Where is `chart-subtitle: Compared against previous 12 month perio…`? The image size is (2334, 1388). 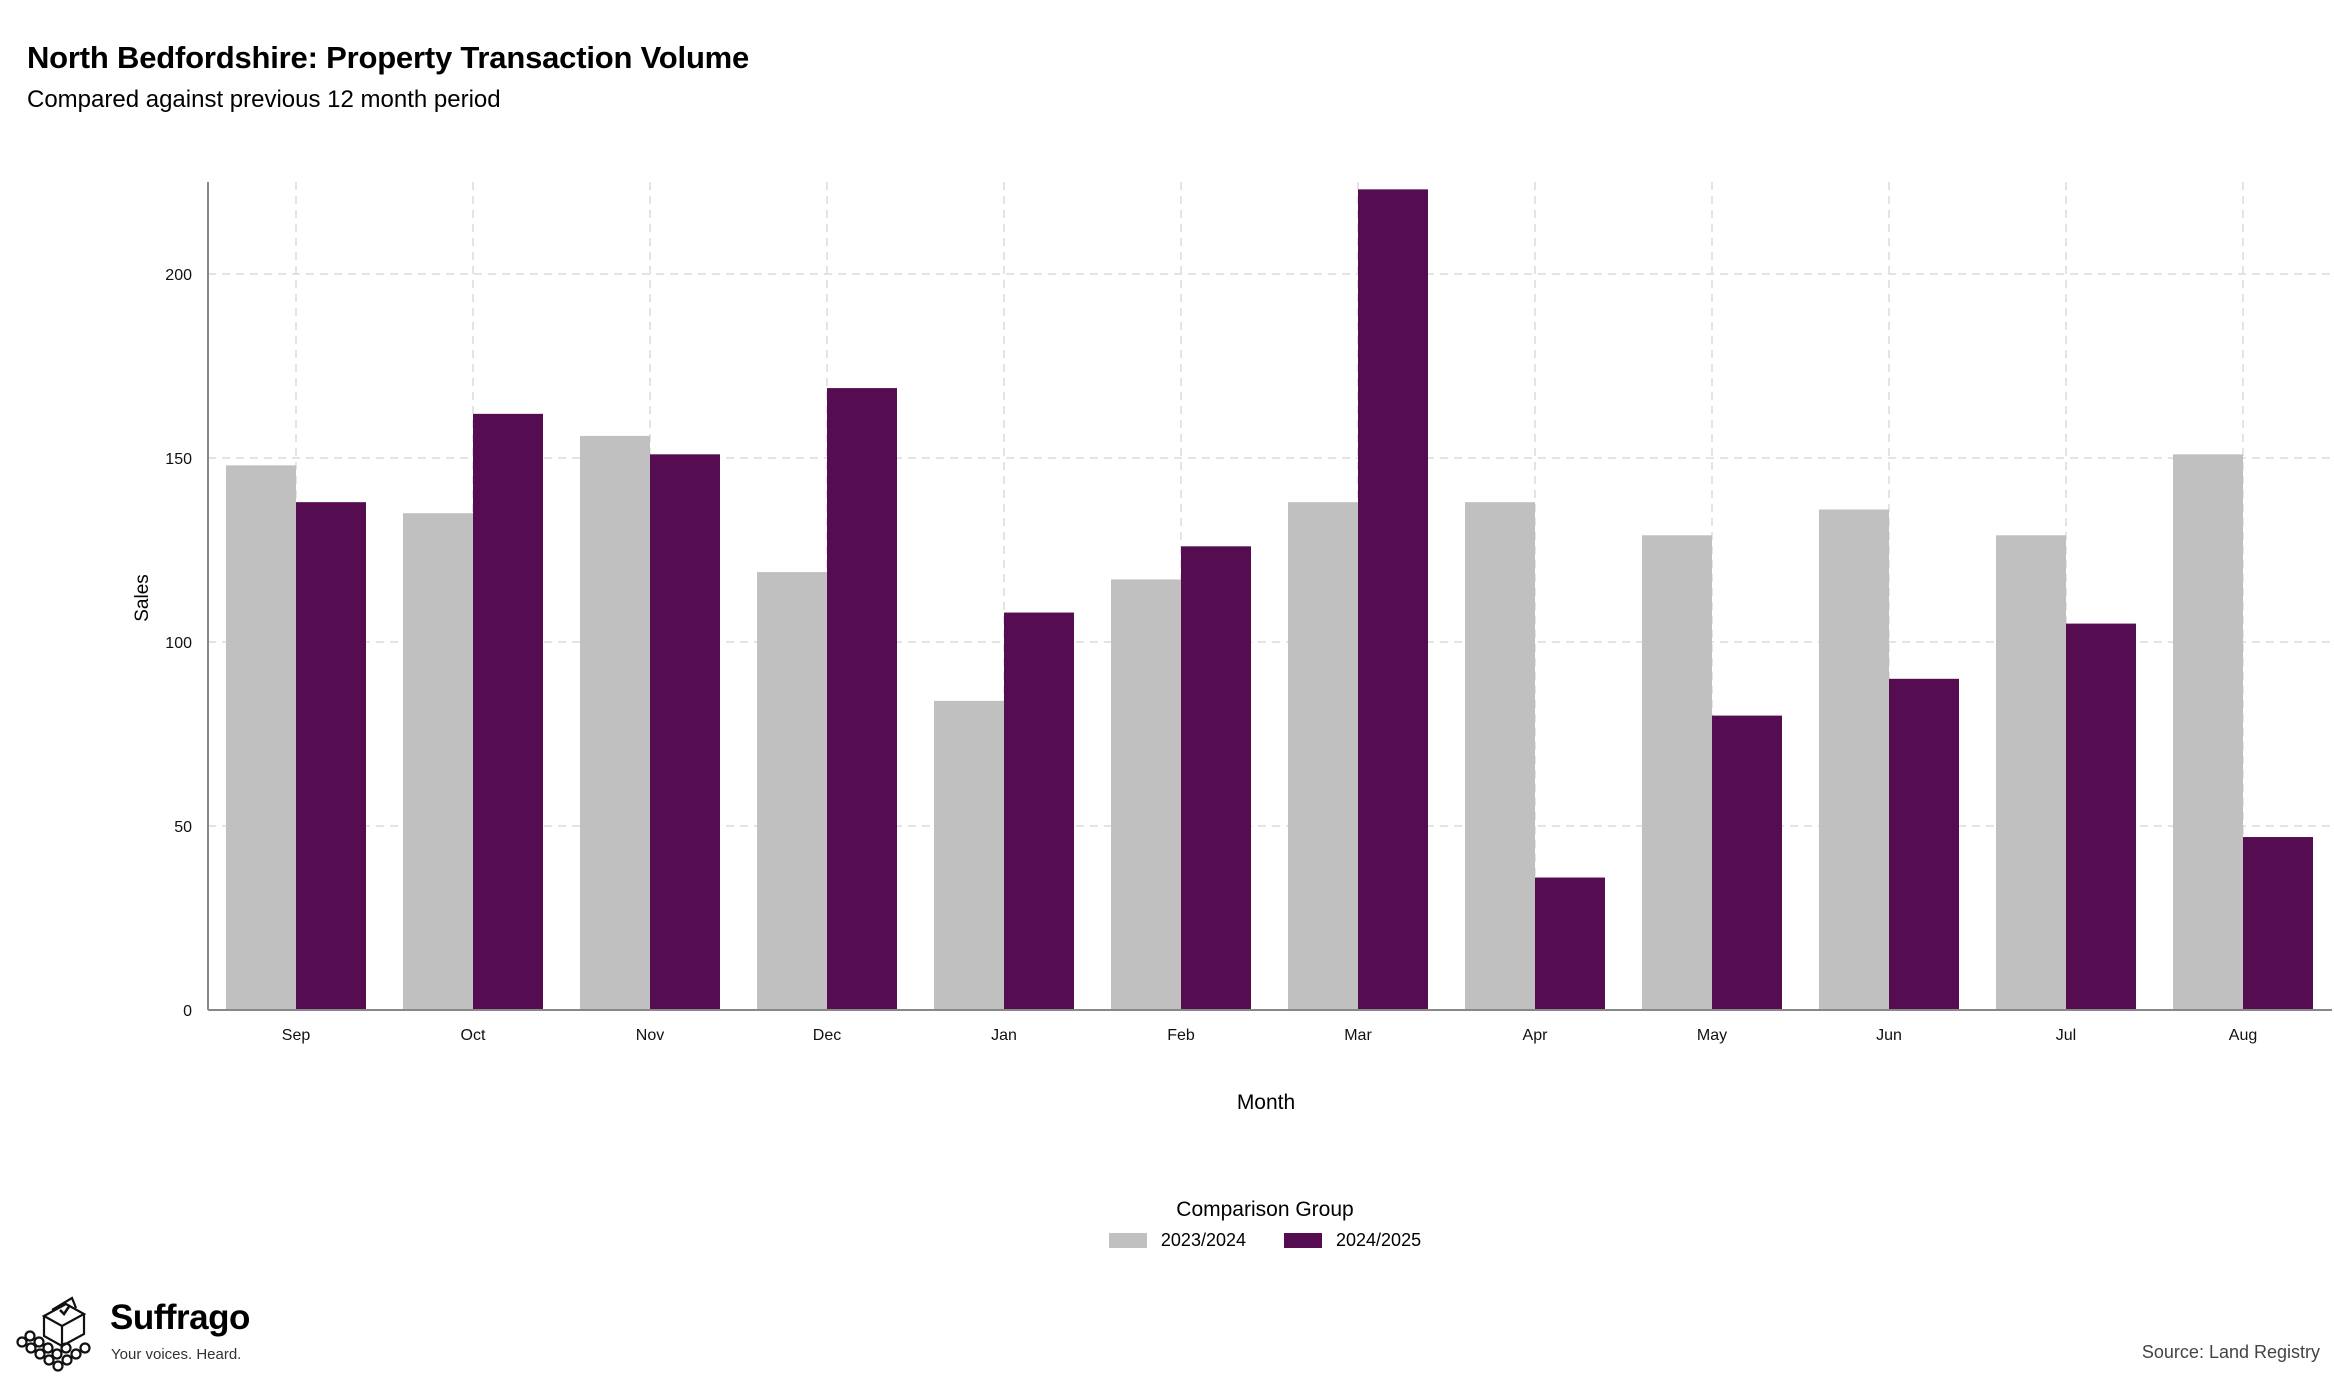
chart-subtitle: Compared against previous 12 month perio… is located at coordinates (264, 99).